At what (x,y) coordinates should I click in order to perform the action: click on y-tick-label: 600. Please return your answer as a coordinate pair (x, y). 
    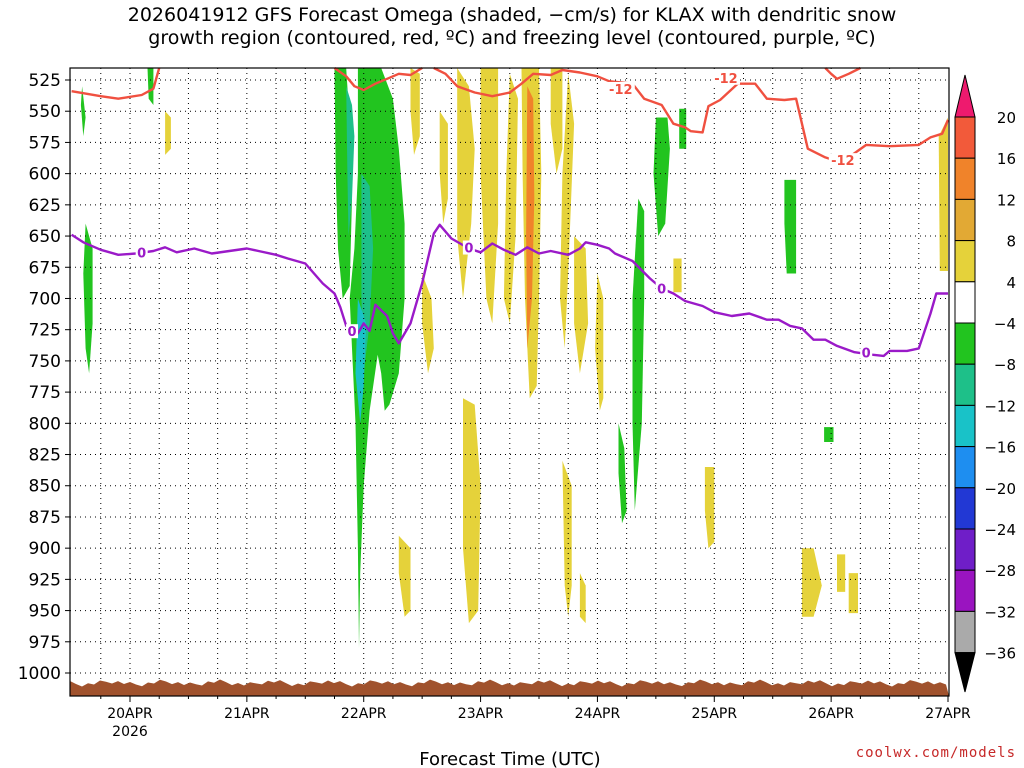
    Looking at the image, I should click on (45, 175).